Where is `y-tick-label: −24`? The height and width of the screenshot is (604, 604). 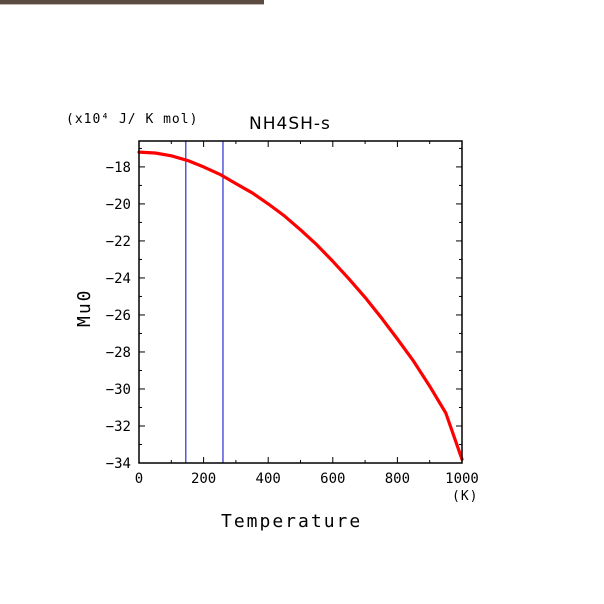 y-tick-label: −24 is located at coordinates (118, 279).